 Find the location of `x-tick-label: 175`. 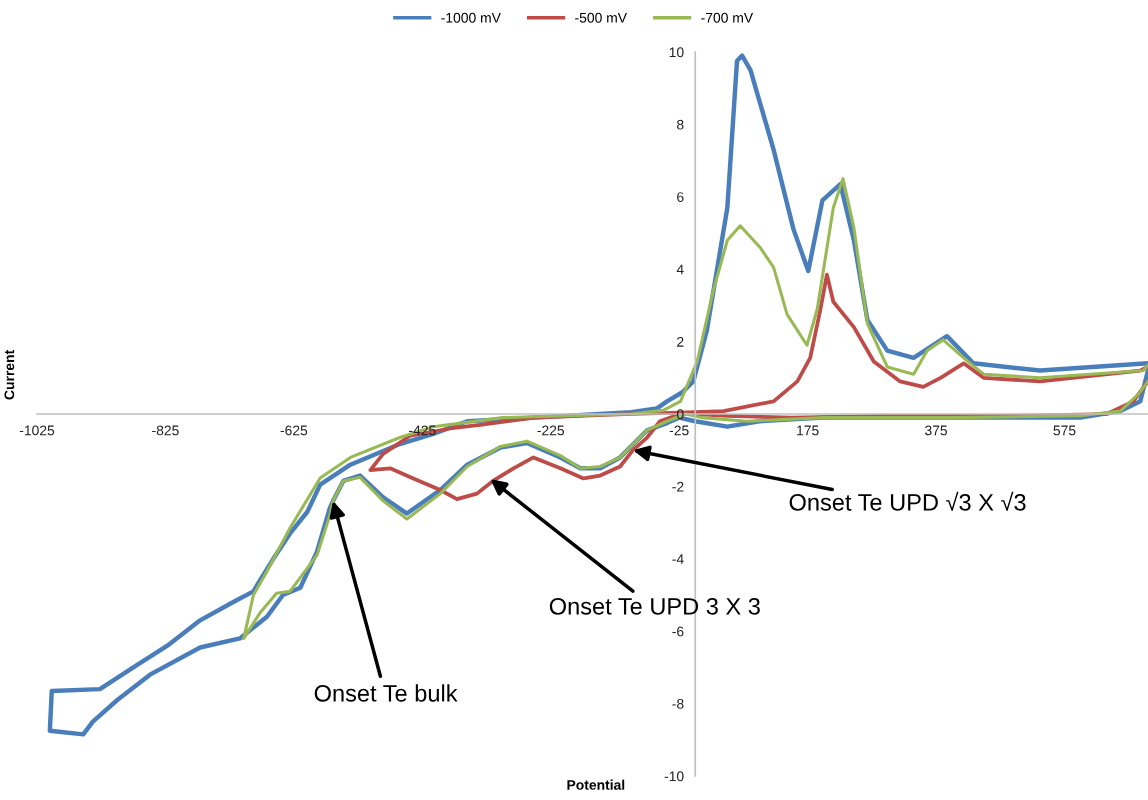

x-tick-label: 175 is located at coordinates (808, 430).